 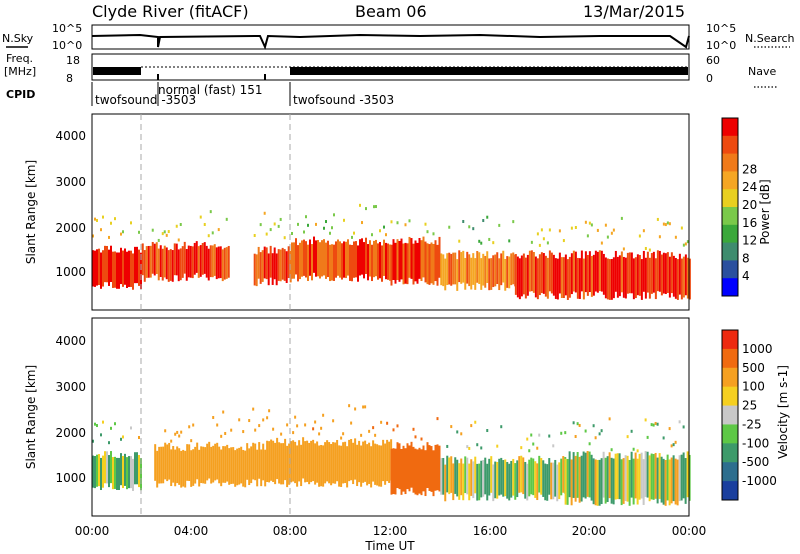 What do you see at coordinates (689, 531) in the screenshot?
I see `xtick-6: 00:00` at bounding box center [689, 531].